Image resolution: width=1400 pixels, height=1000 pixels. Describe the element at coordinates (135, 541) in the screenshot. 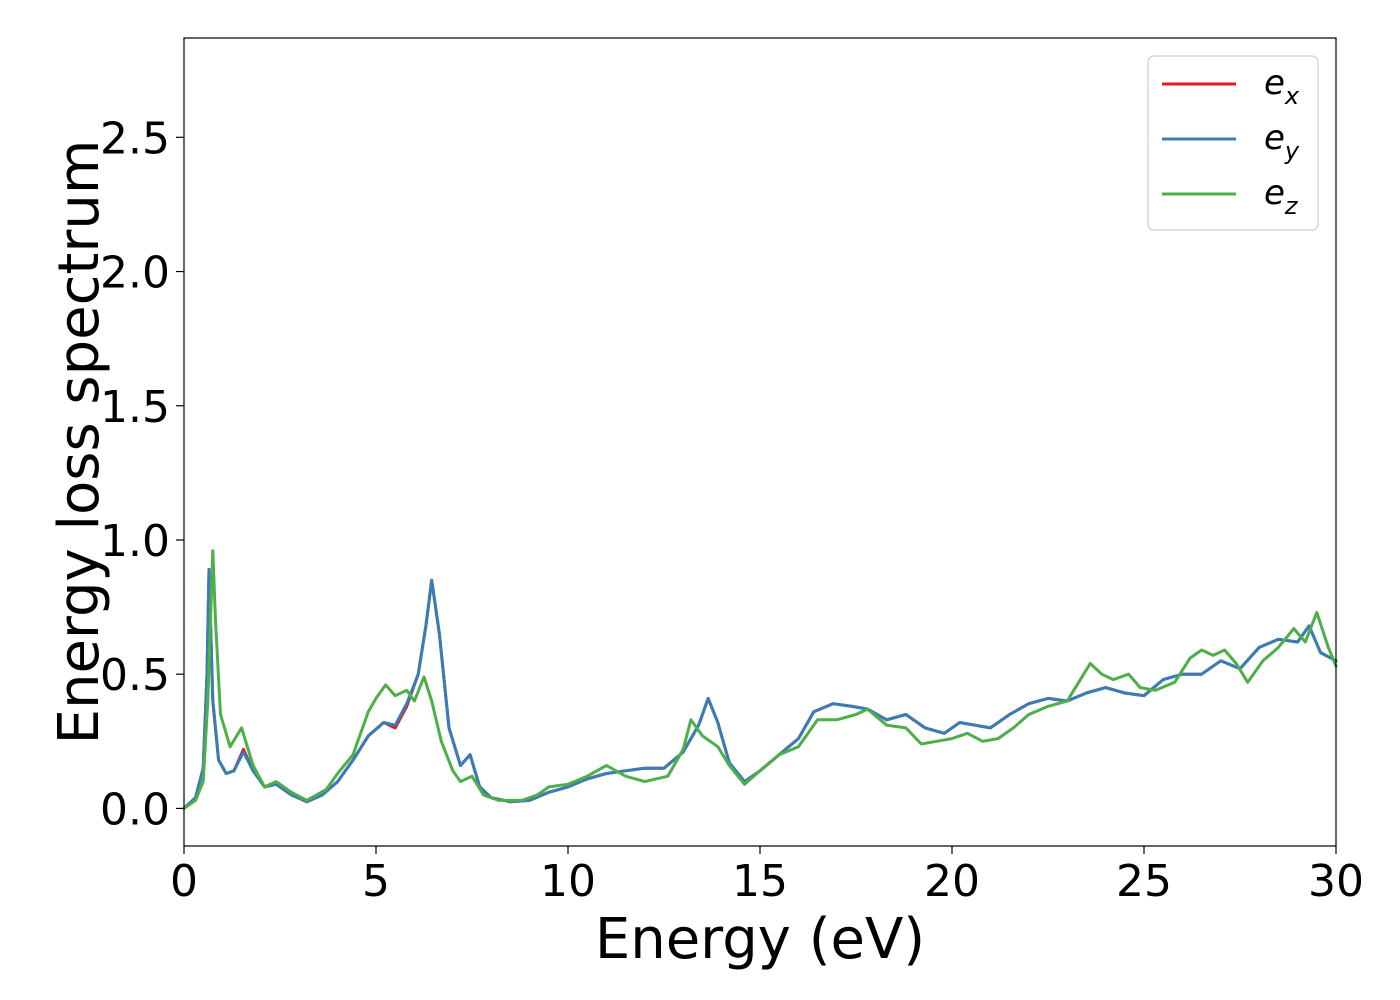

I see `y-tick-label: 1.0` at that location.